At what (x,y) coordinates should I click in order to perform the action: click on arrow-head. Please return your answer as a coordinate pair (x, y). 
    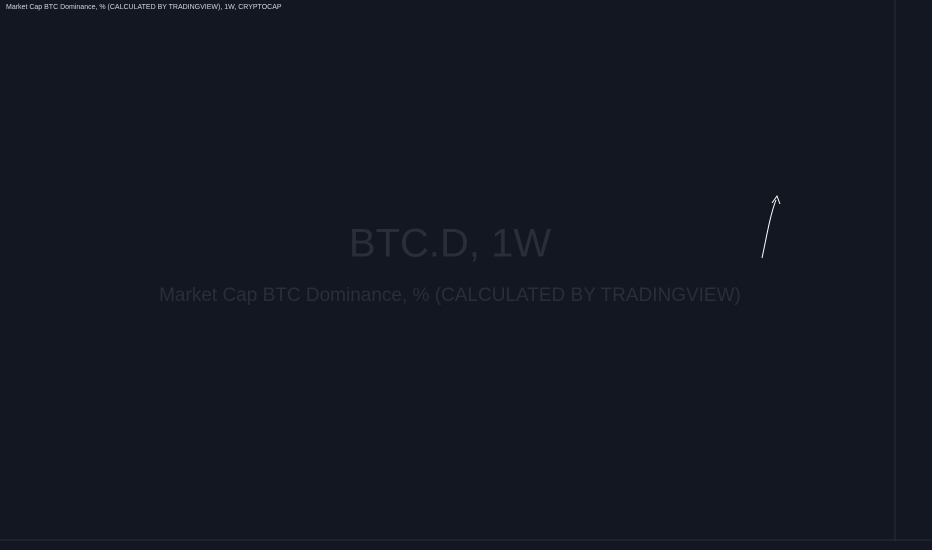
    Looking at the image, I should click on (776, 199).